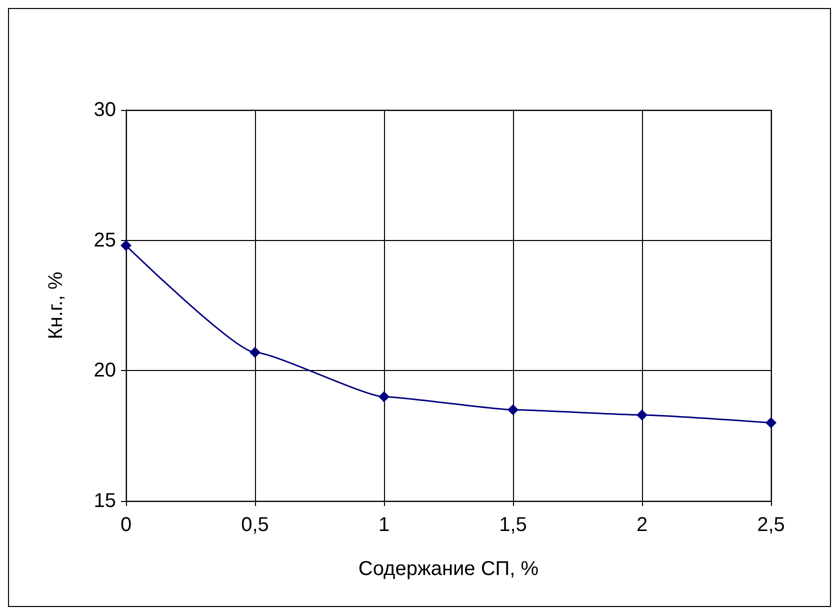  I want to click on y-tick-label: 30, so click(105, 110).